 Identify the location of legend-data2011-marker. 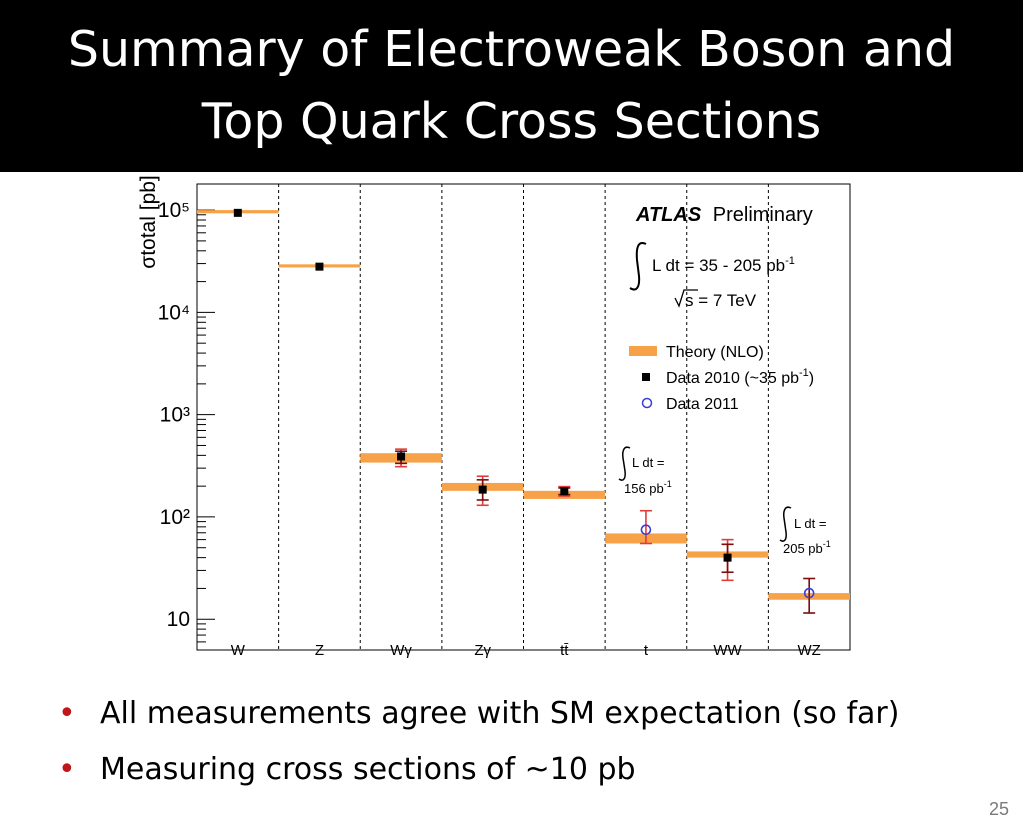
(647, 403).